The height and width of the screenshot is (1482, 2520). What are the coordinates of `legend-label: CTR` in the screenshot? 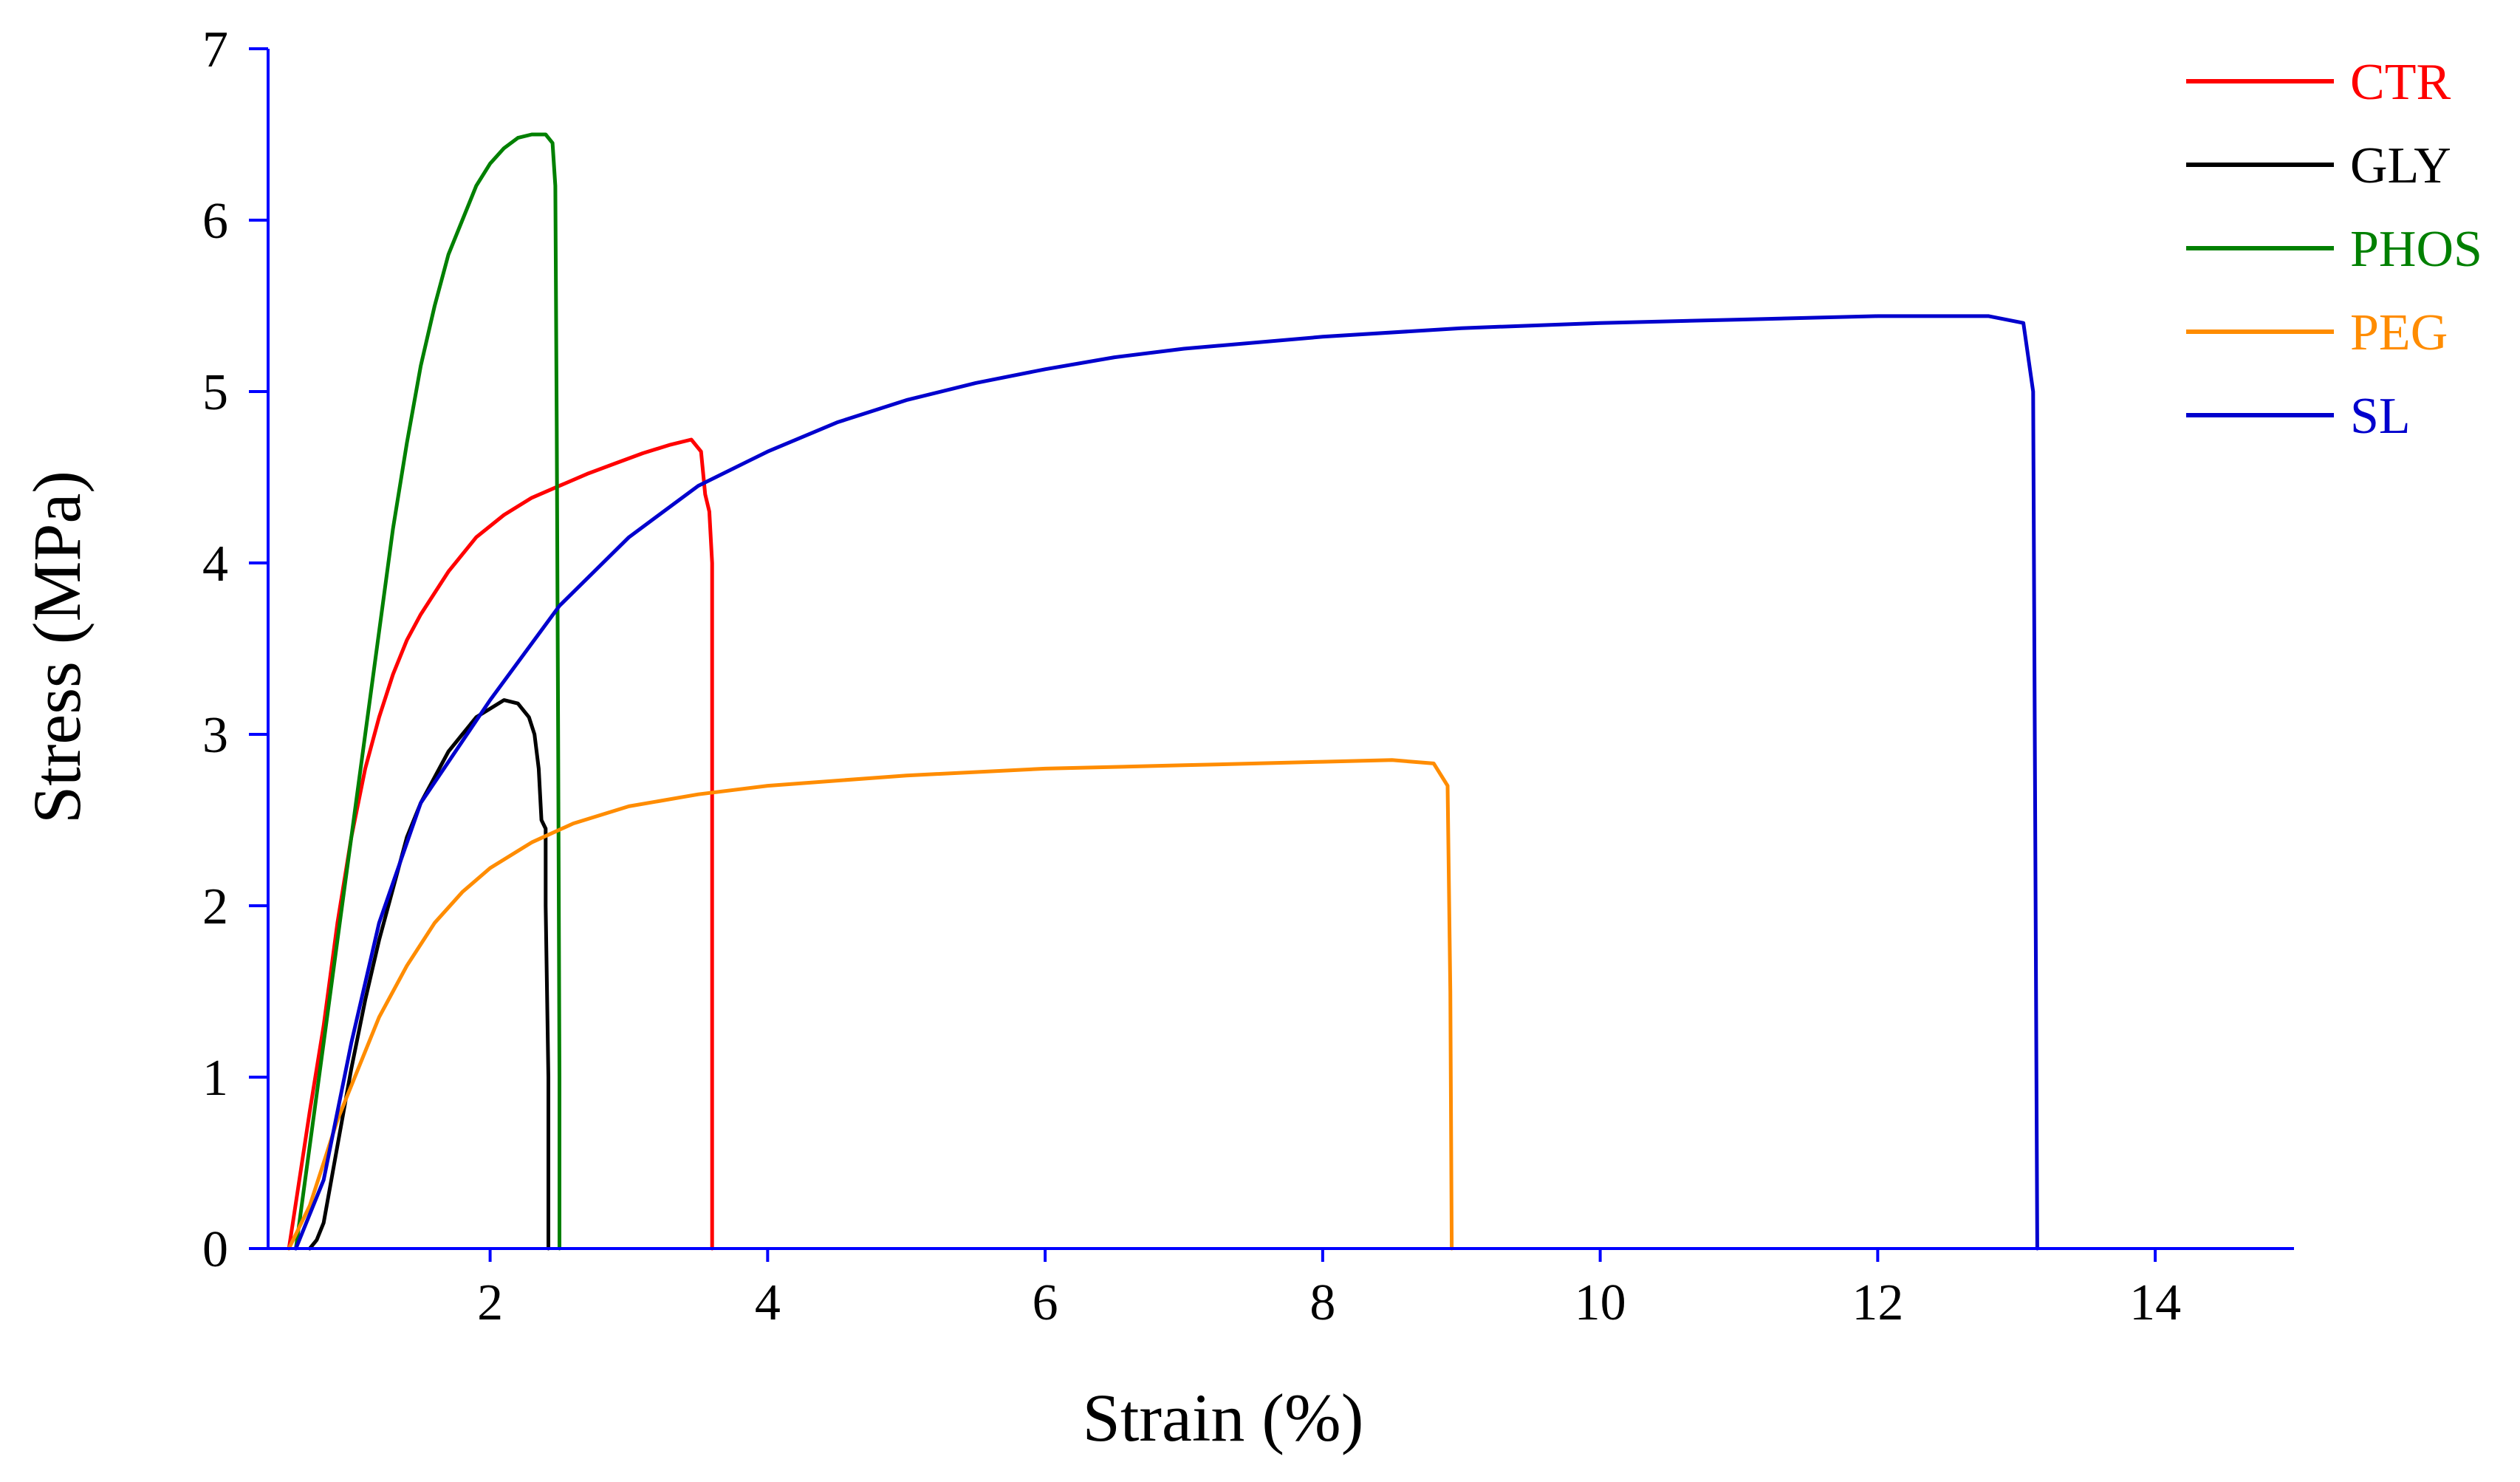 It's located at (2400, 82).